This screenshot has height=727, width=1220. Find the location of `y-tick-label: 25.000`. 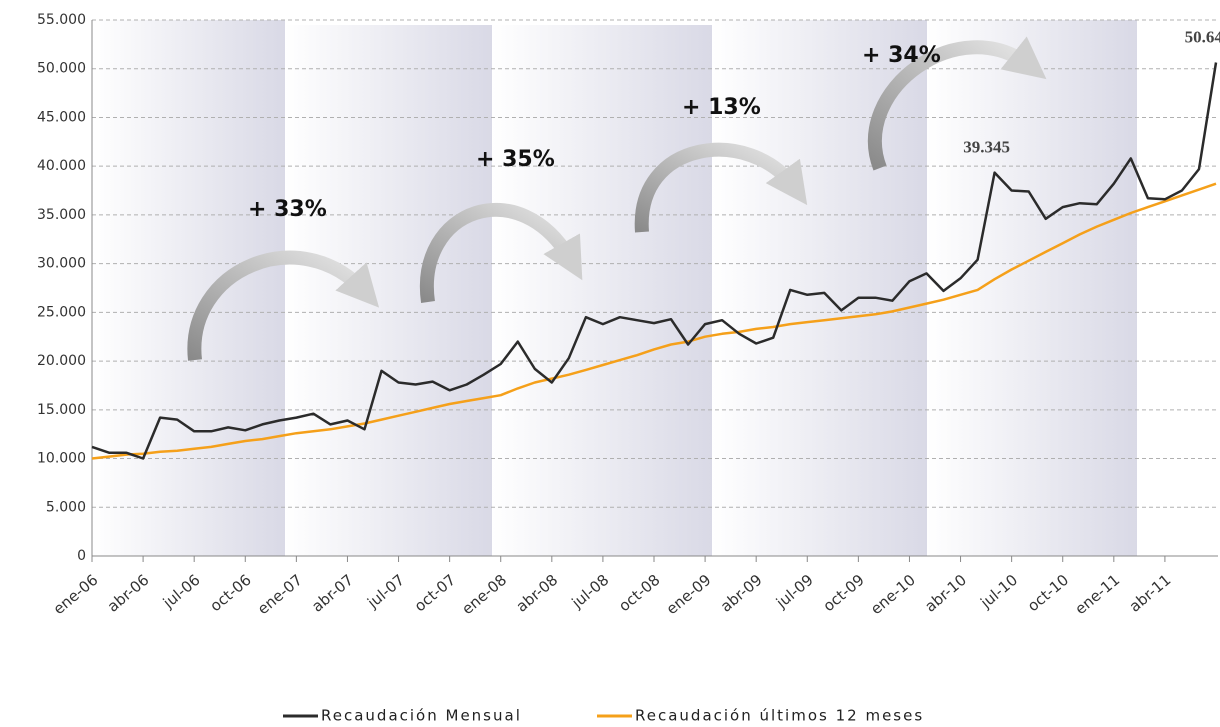

y-tick-label: 25.000 is located at coordinates (61, 312).